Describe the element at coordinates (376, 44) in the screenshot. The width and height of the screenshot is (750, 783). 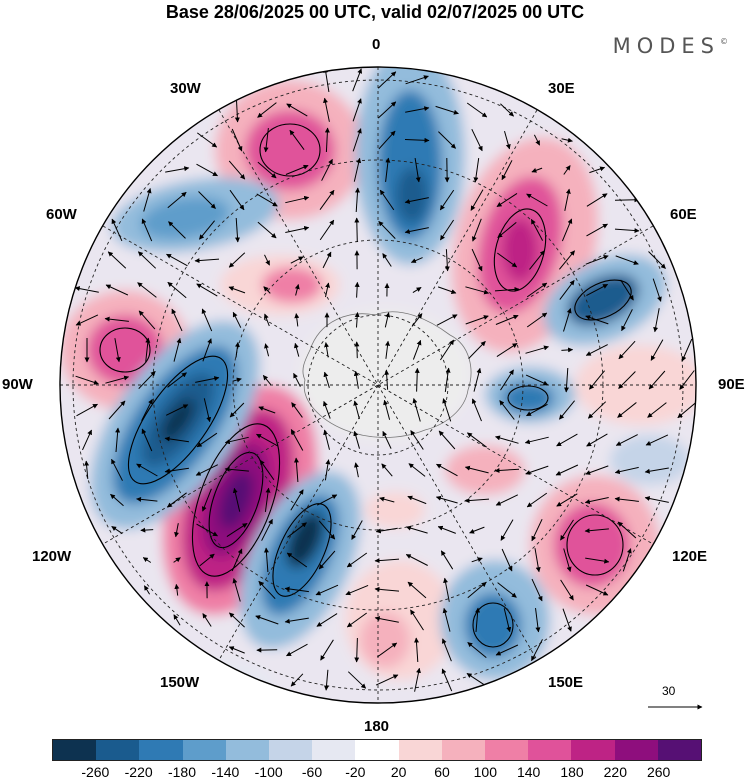
I see `lon-label-0: 0` at that location.